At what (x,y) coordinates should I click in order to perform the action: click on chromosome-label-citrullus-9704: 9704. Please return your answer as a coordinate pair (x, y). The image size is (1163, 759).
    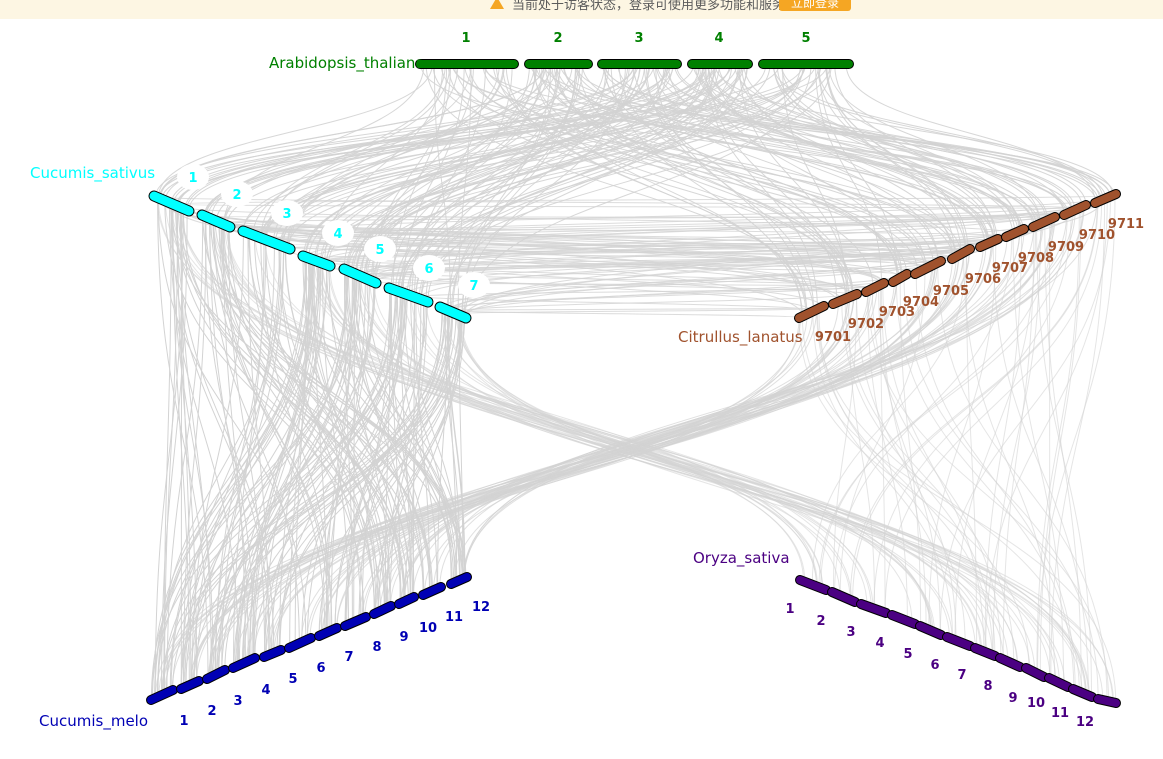
    Looking at the image, I should click on (921, 302).